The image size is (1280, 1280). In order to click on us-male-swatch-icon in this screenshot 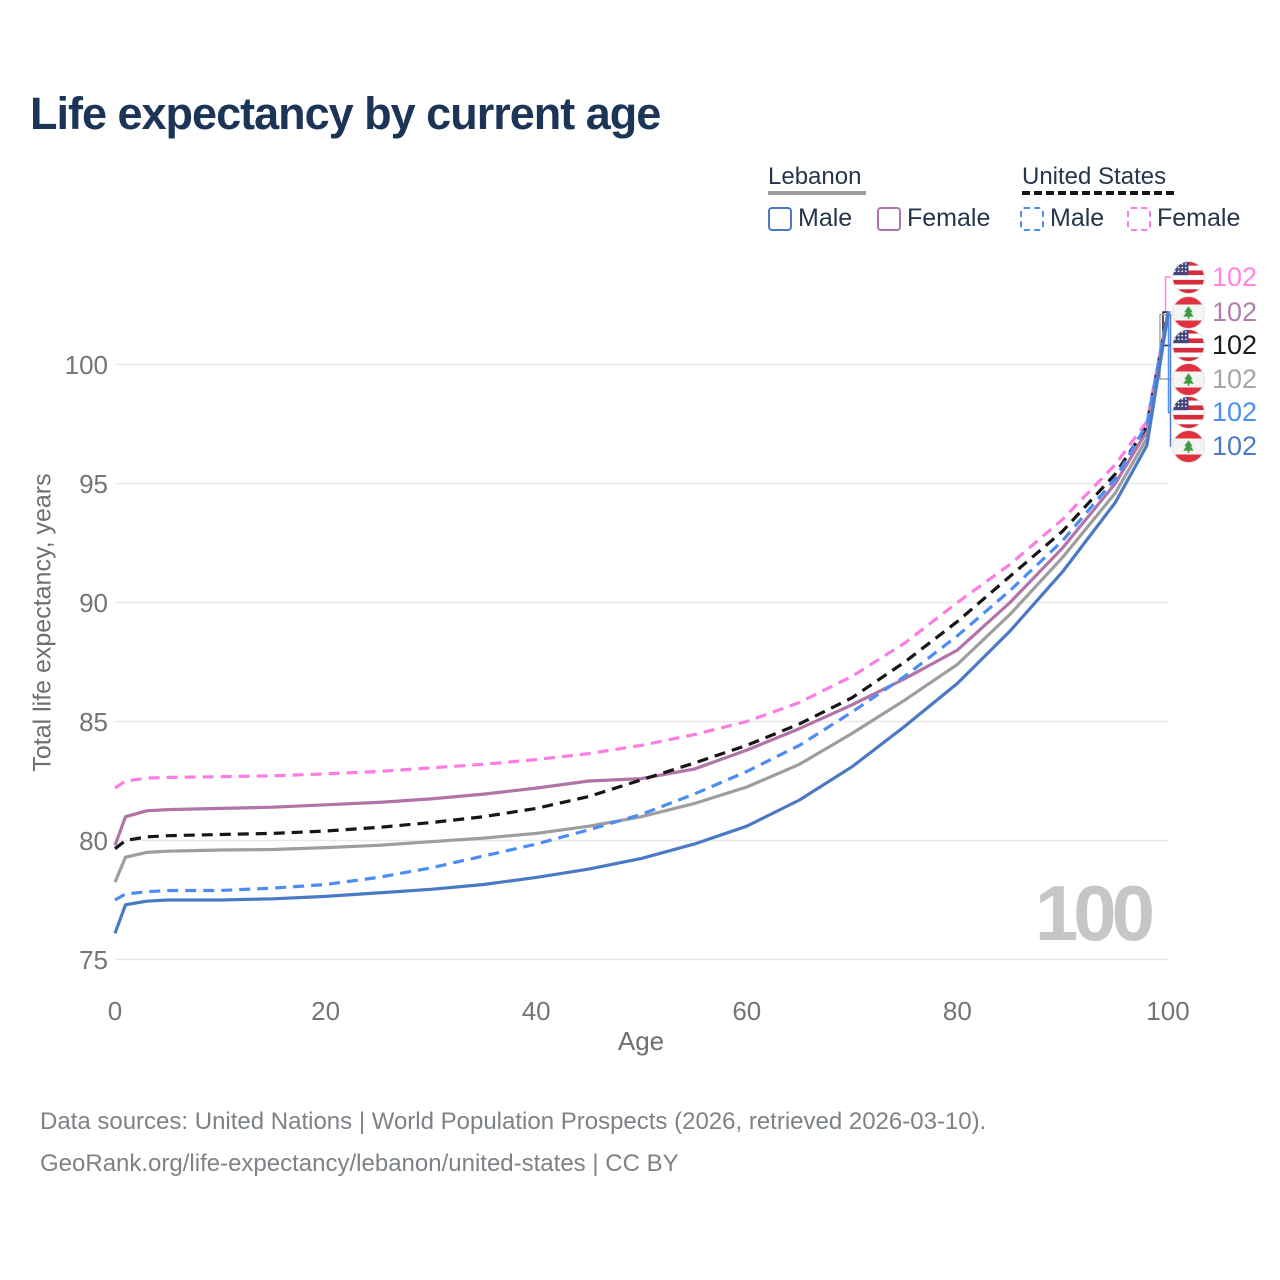, I will do `click(1032, 218)`.